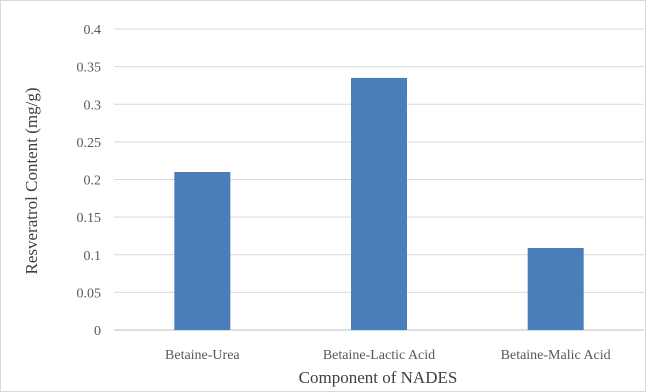 The image size is (646, 392). I want to click on x-tick-label: Betaine-Lactic Acid, so click(379, 355).